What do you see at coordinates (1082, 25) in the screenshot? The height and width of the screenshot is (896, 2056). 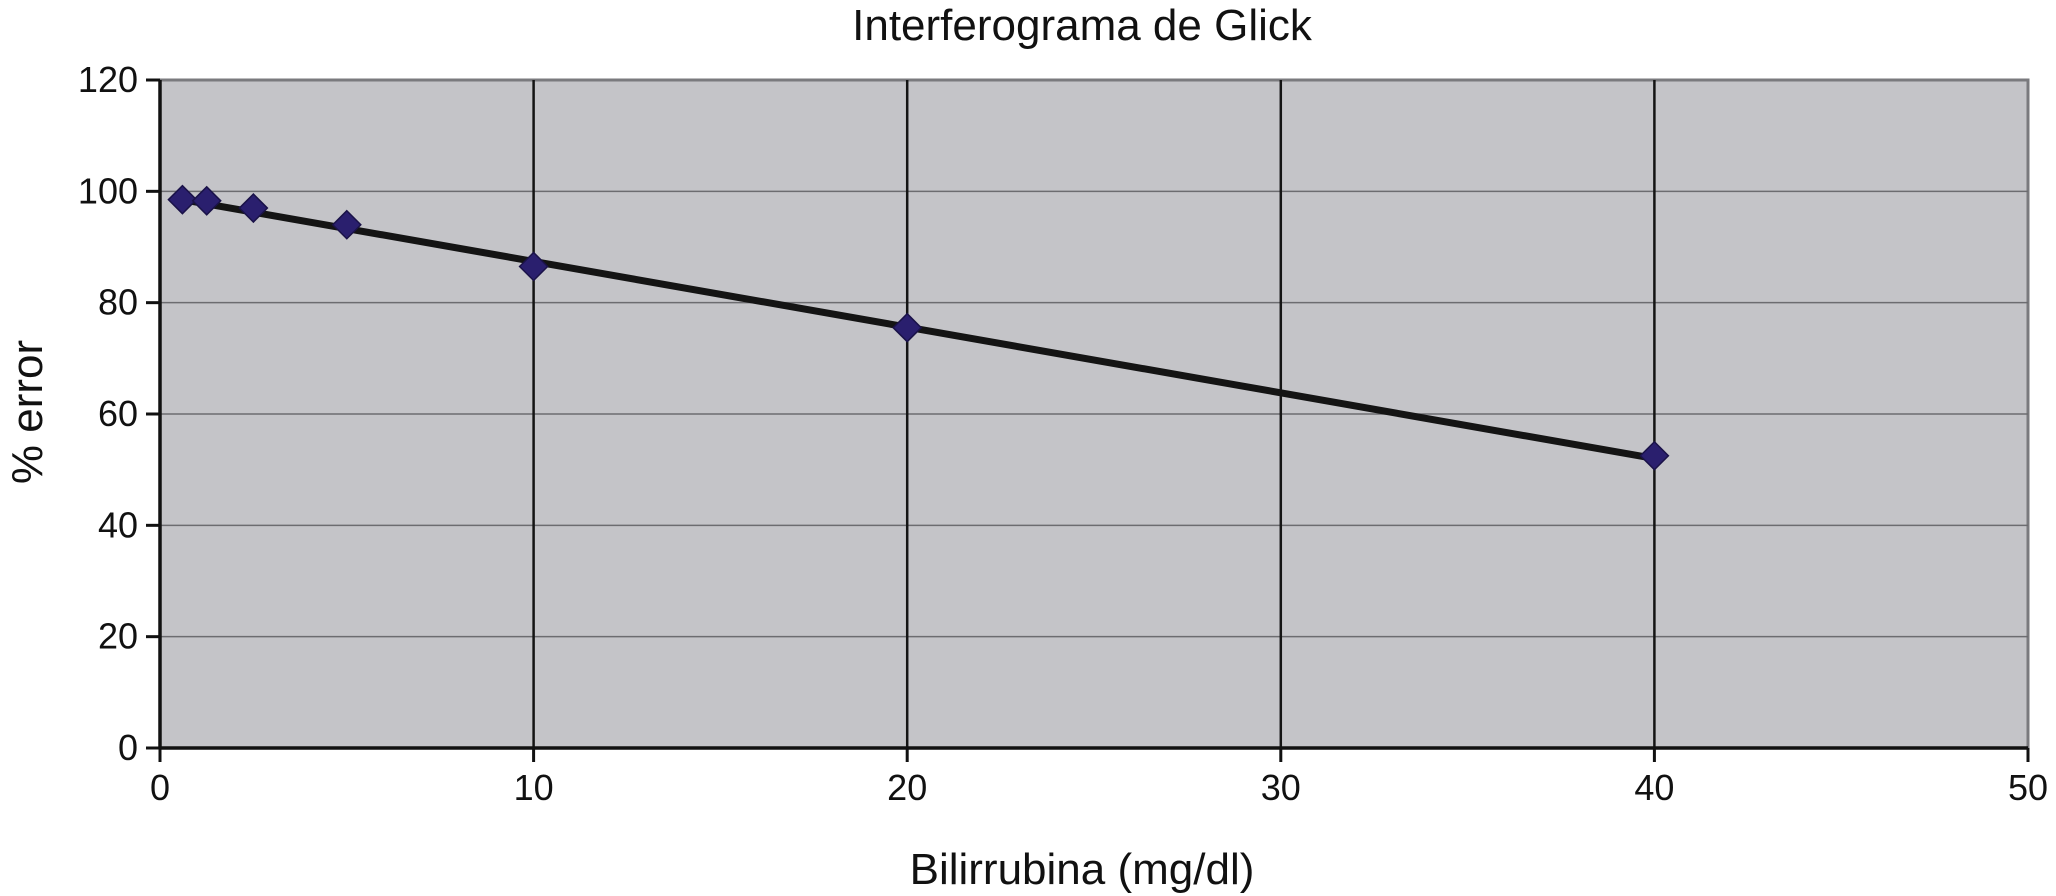 I see `chart-title: Interferograma de Glick` at bounding box center [1082, 25].